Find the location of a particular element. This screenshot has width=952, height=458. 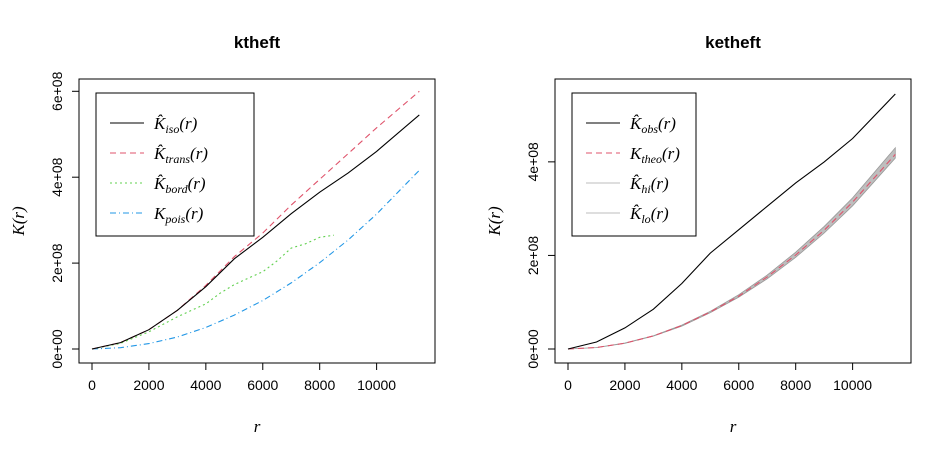

series-line-bord is located at coordinates (212, 292).